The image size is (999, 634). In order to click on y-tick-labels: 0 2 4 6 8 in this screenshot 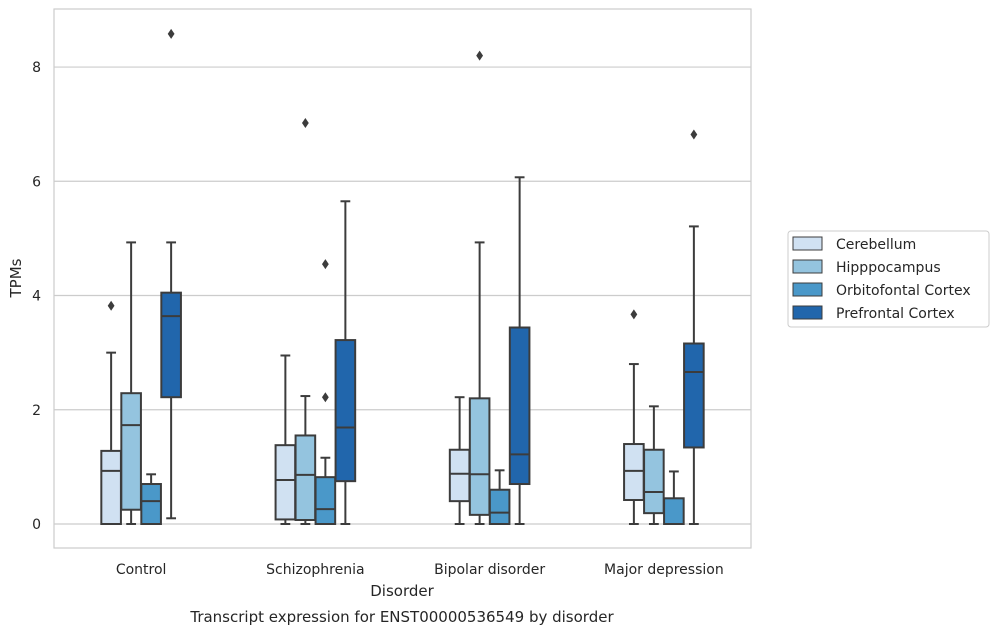, I will do `click(36, 296)`.